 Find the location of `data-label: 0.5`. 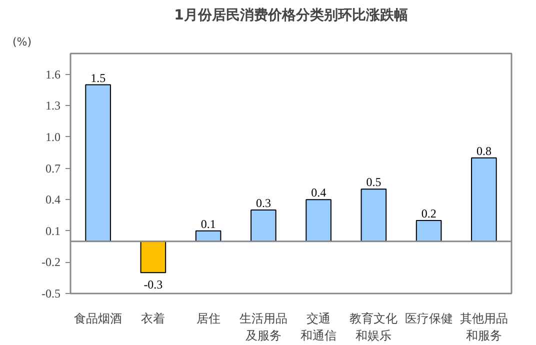

data-label: 0.5 is located at coordinates (374, 182).